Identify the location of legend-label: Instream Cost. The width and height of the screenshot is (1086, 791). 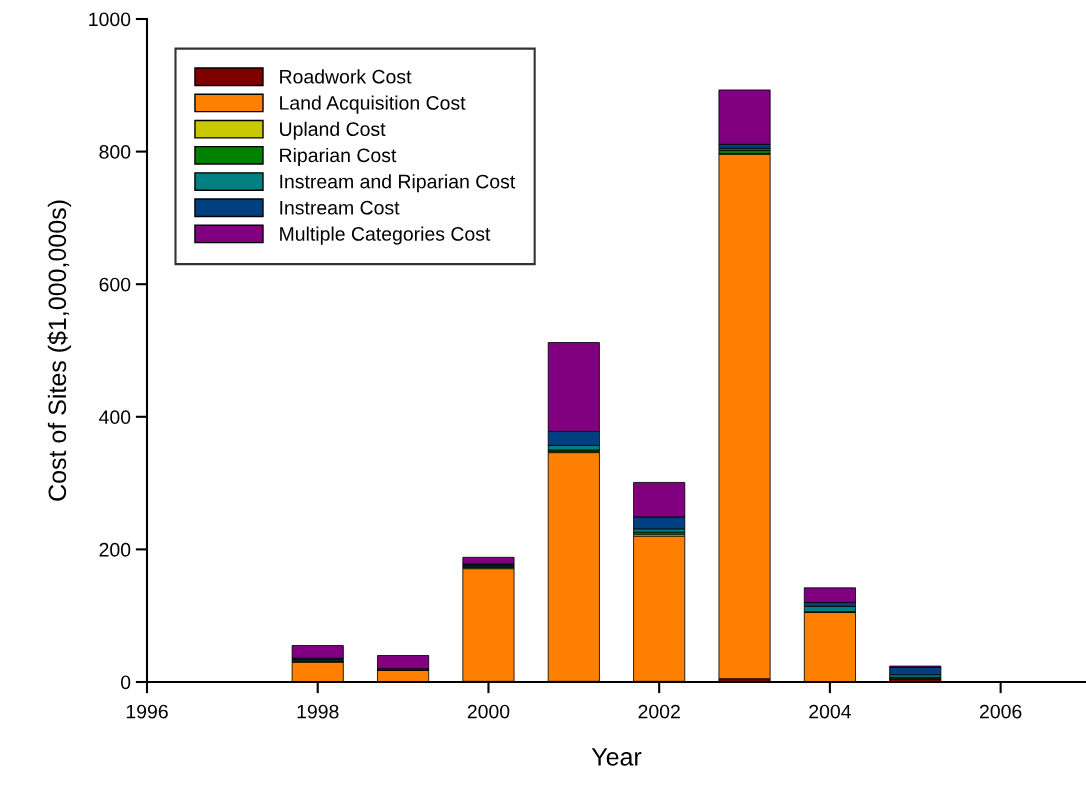
(340, 207).